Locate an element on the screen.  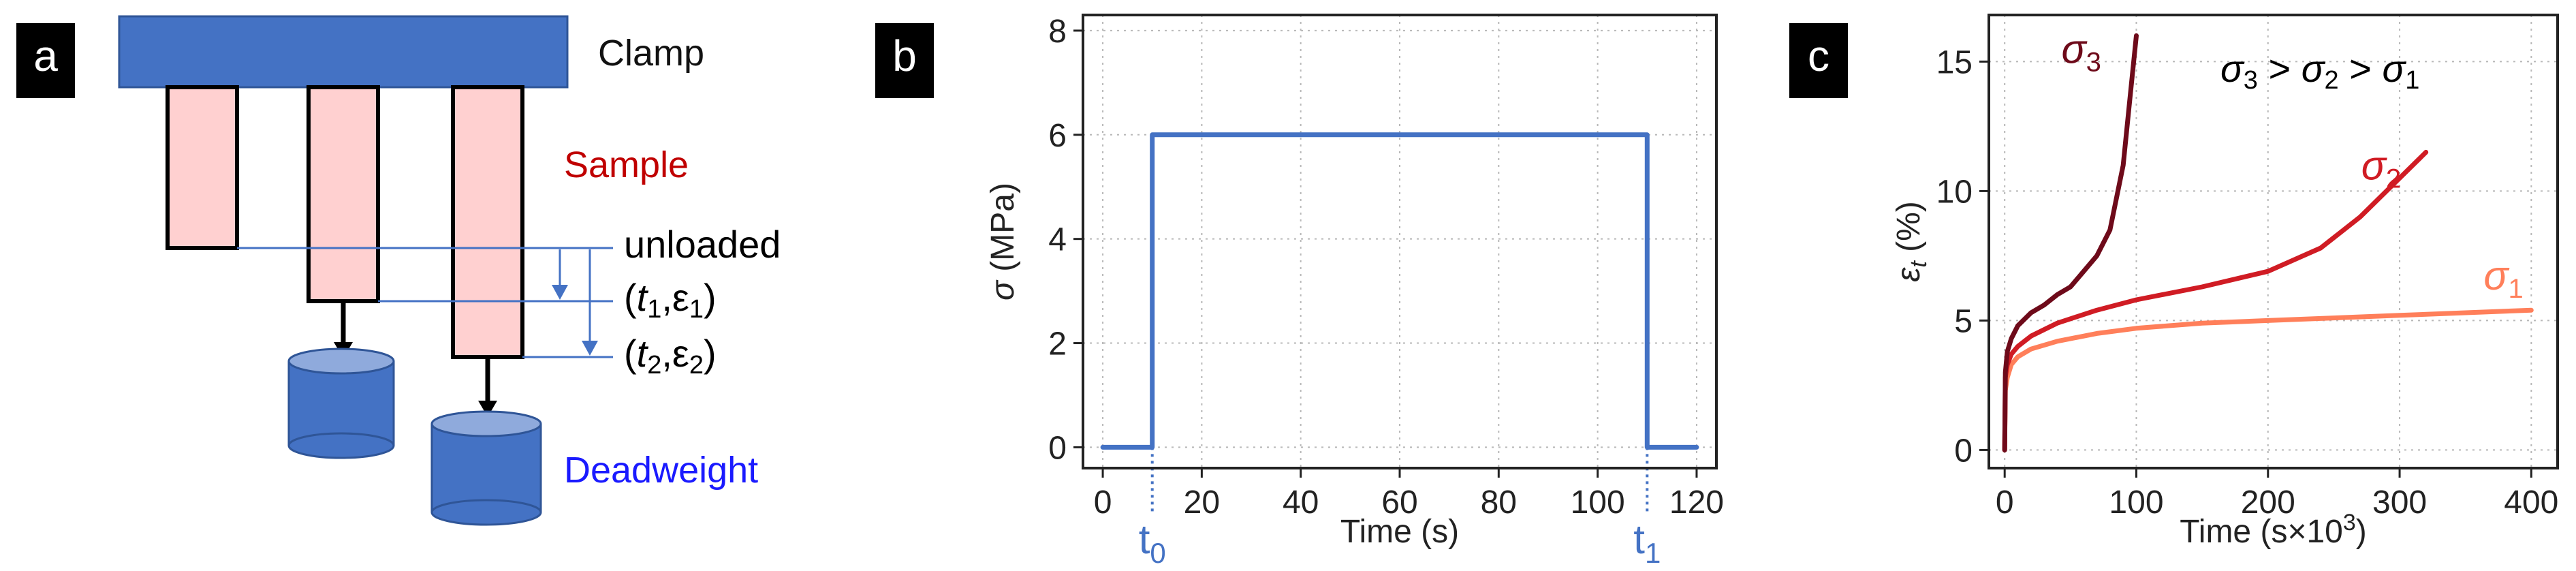
state-1-label: (t1,ε1) is located at coordinates (670, 300).